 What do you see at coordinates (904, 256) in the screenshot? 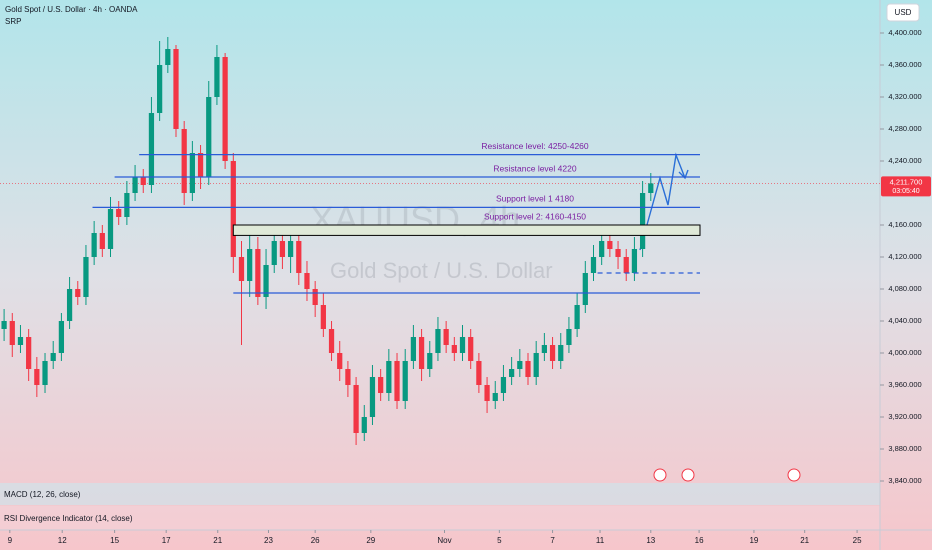
I see `y-tick-label: 4,120.000` at bounding box center [904, 256].